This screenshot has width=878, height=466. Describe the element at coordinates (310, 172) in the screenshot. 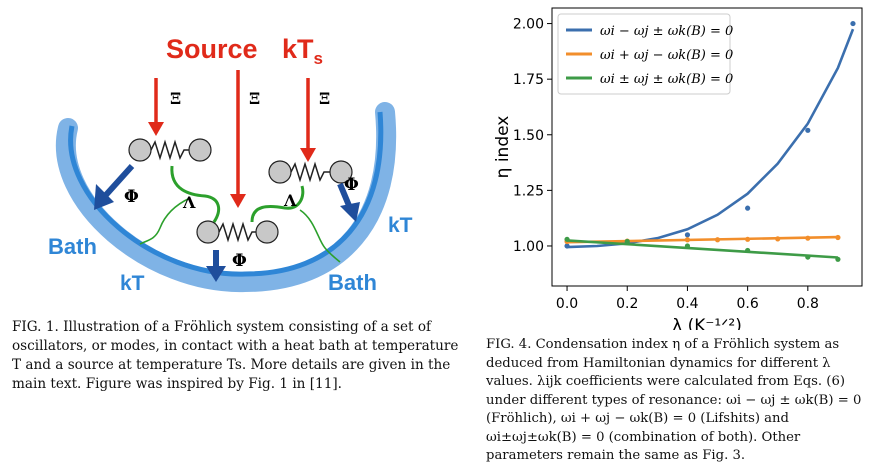

I see `oscillator-right` at that location.